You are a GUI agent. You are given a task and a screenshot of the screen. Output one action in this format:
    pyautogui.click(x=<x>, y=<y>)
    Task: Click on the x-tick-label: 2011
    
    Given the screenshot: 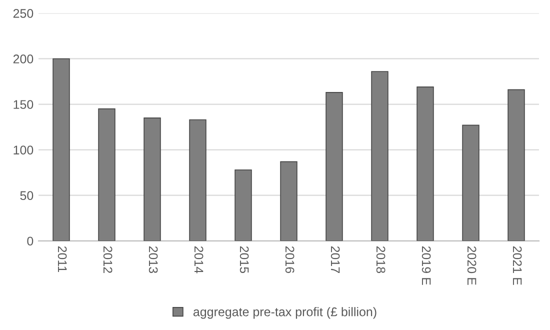 What is the action you would take?
    pyautogui.click(x=62, y=259)
    